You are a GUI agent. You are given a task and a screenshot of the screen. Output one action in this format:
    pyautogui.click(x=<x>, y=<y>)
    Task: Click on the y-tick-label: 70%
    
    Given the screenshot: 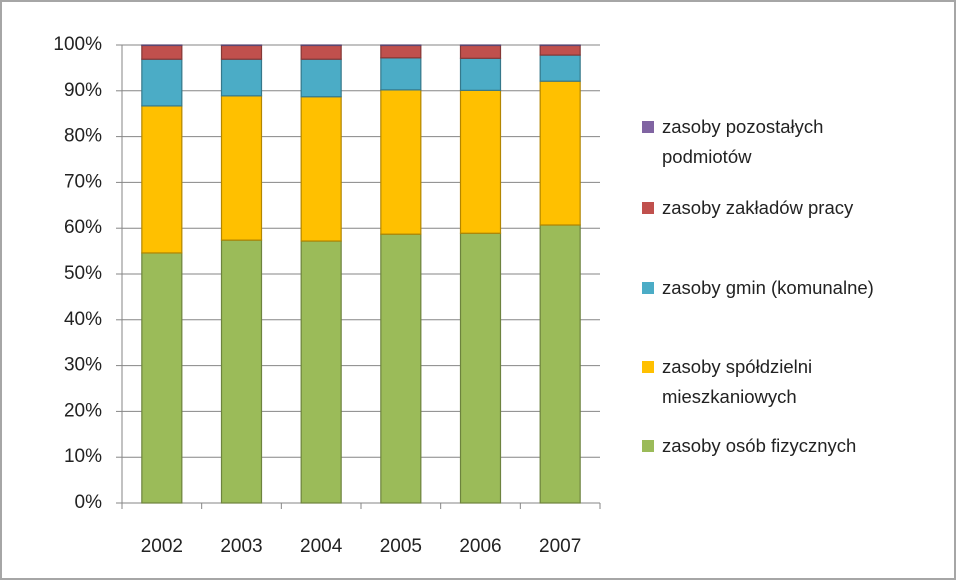 What is the action you would take?
    pyautogui.click(x=83, y=181)
    